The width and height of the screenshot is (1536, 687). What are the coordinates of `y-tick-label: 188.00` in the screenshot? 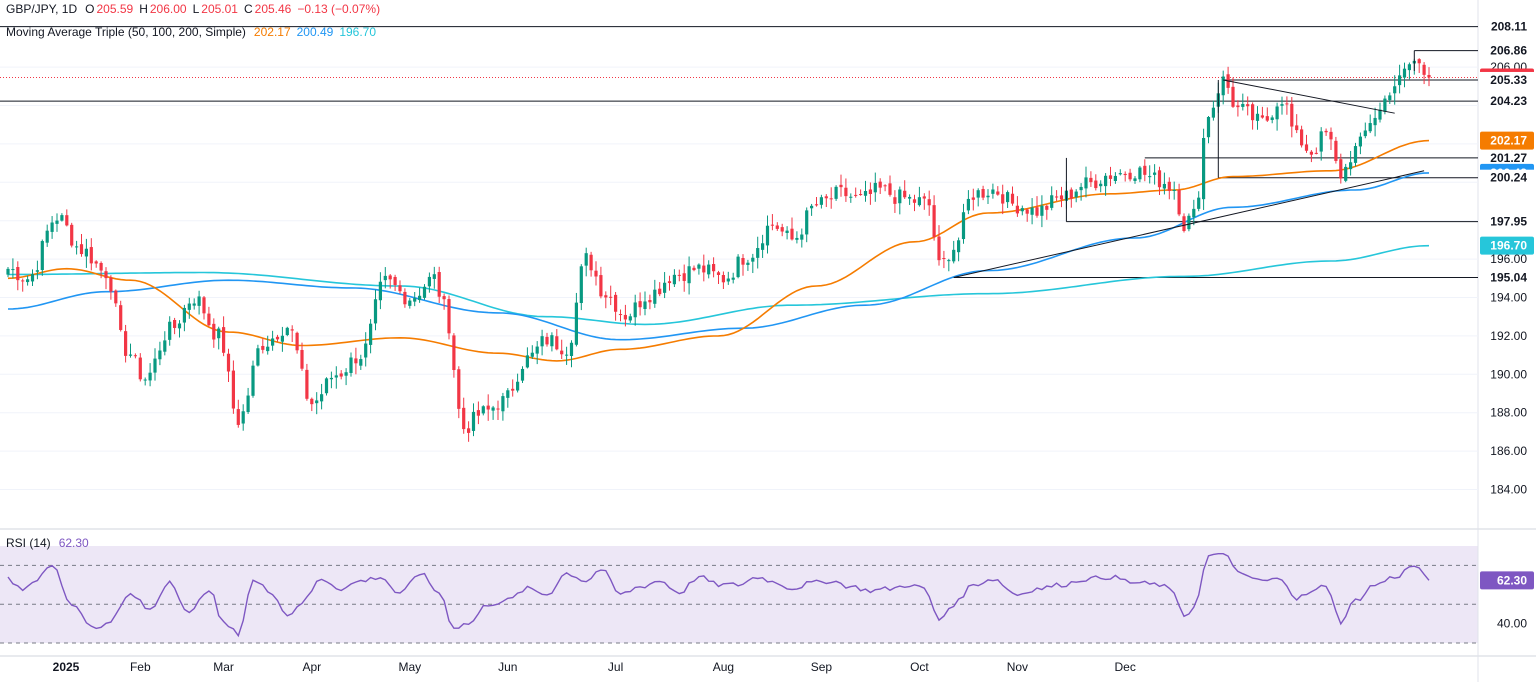 It's located at (1508, 413).